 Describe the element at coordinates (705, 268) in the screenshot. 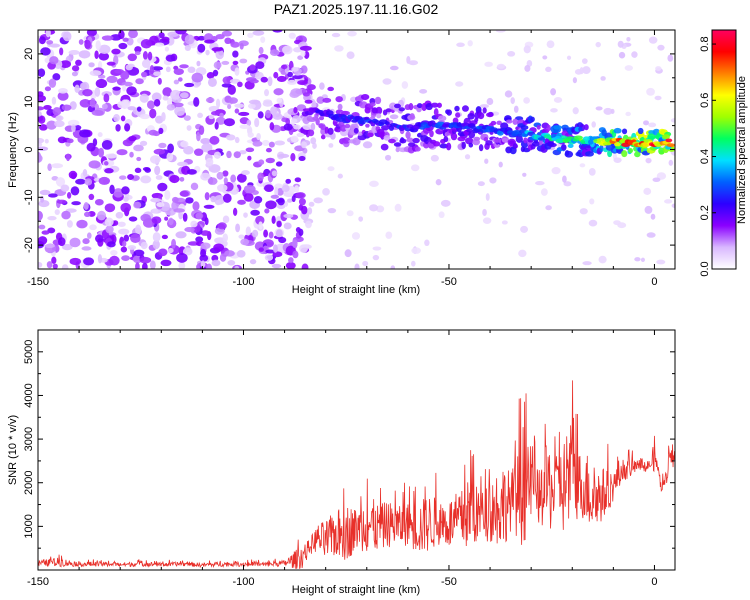

I see `colorbar-tick-label: 0.0` at that location.